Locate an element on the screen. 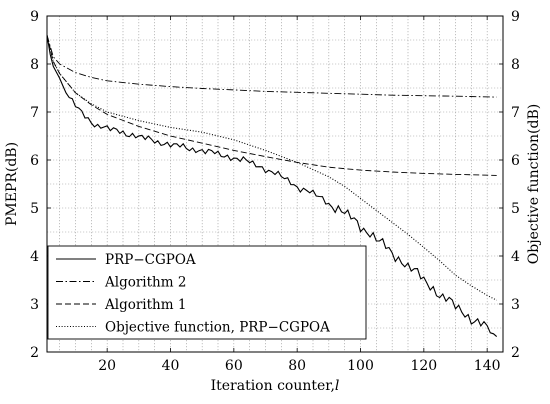  x-axis-label: Iteration counter,l is located at coordinates (275, 386).